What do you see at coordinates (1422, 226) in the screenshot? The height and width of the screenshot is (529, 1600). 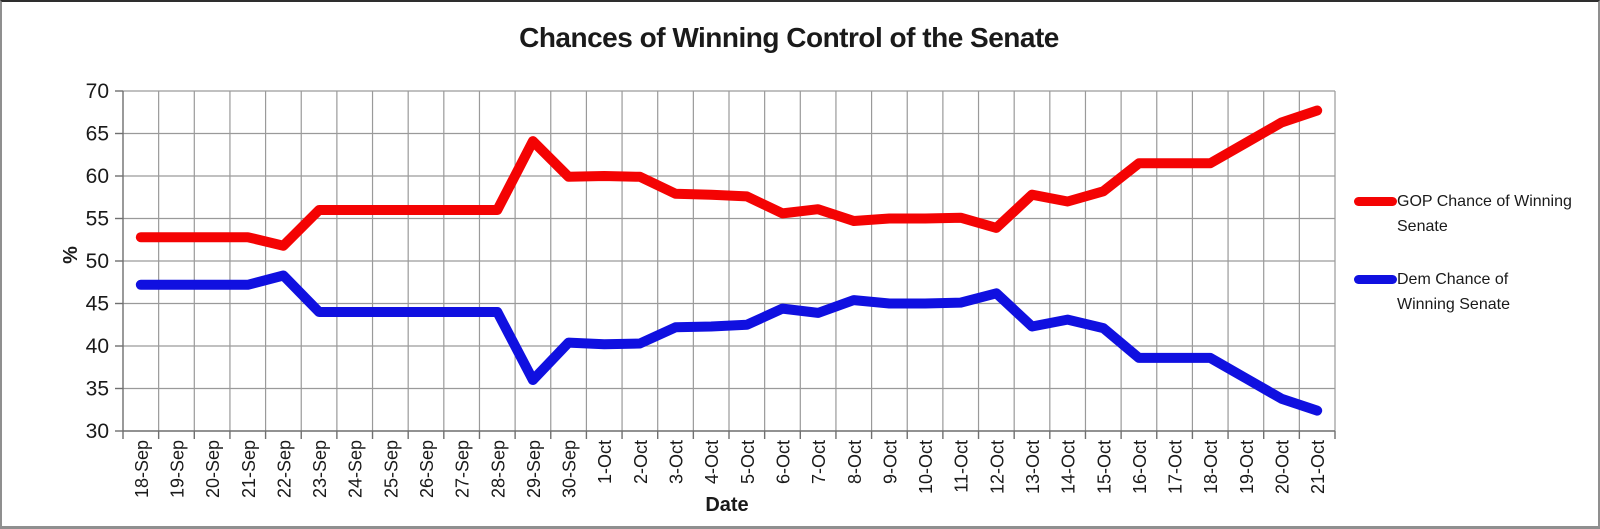 I see `legend-gop-label-line2: Senate` at bounding box center [1422, 226].